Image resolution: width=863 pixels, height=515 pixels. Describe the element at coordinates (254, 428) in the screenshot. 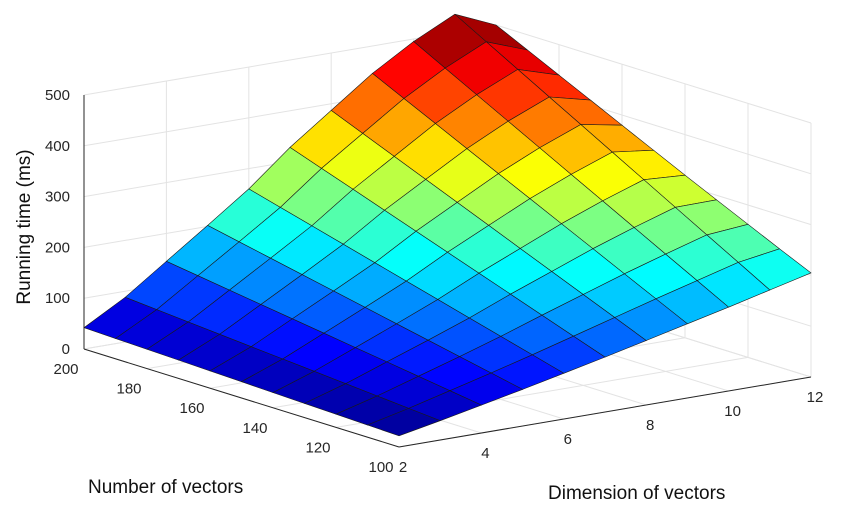

I see `y-tick-label: 140` at that location.